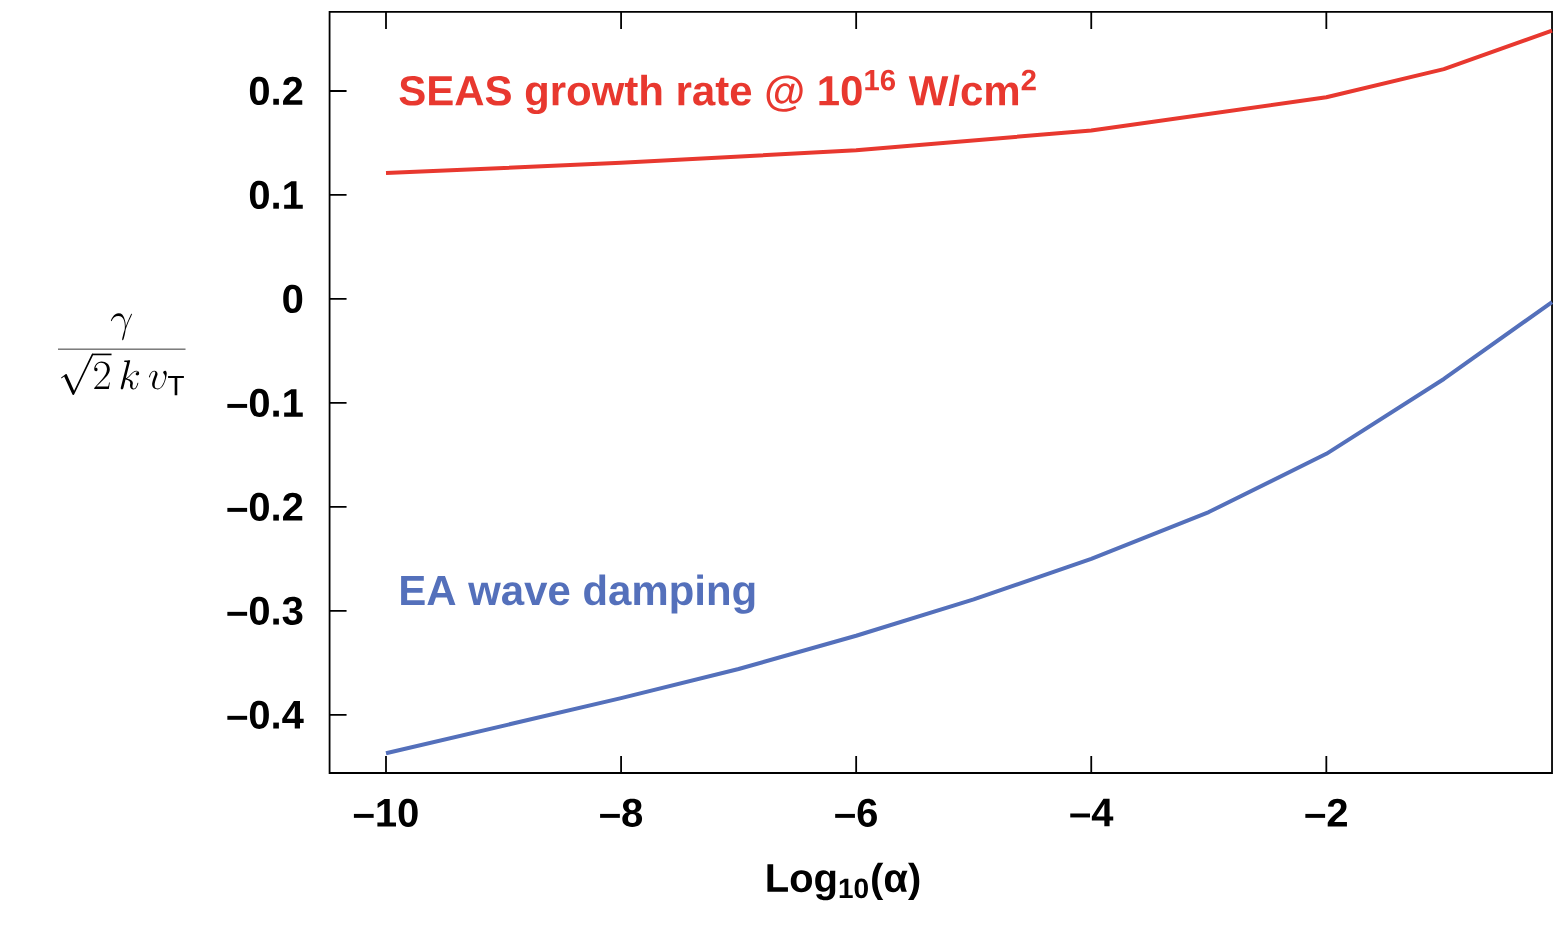 The height and width of the screenshot is (929, 1554). Describe the element at coordinates (578, 594) in the screenshot. I see `series-label: EA wave damping` at that location.